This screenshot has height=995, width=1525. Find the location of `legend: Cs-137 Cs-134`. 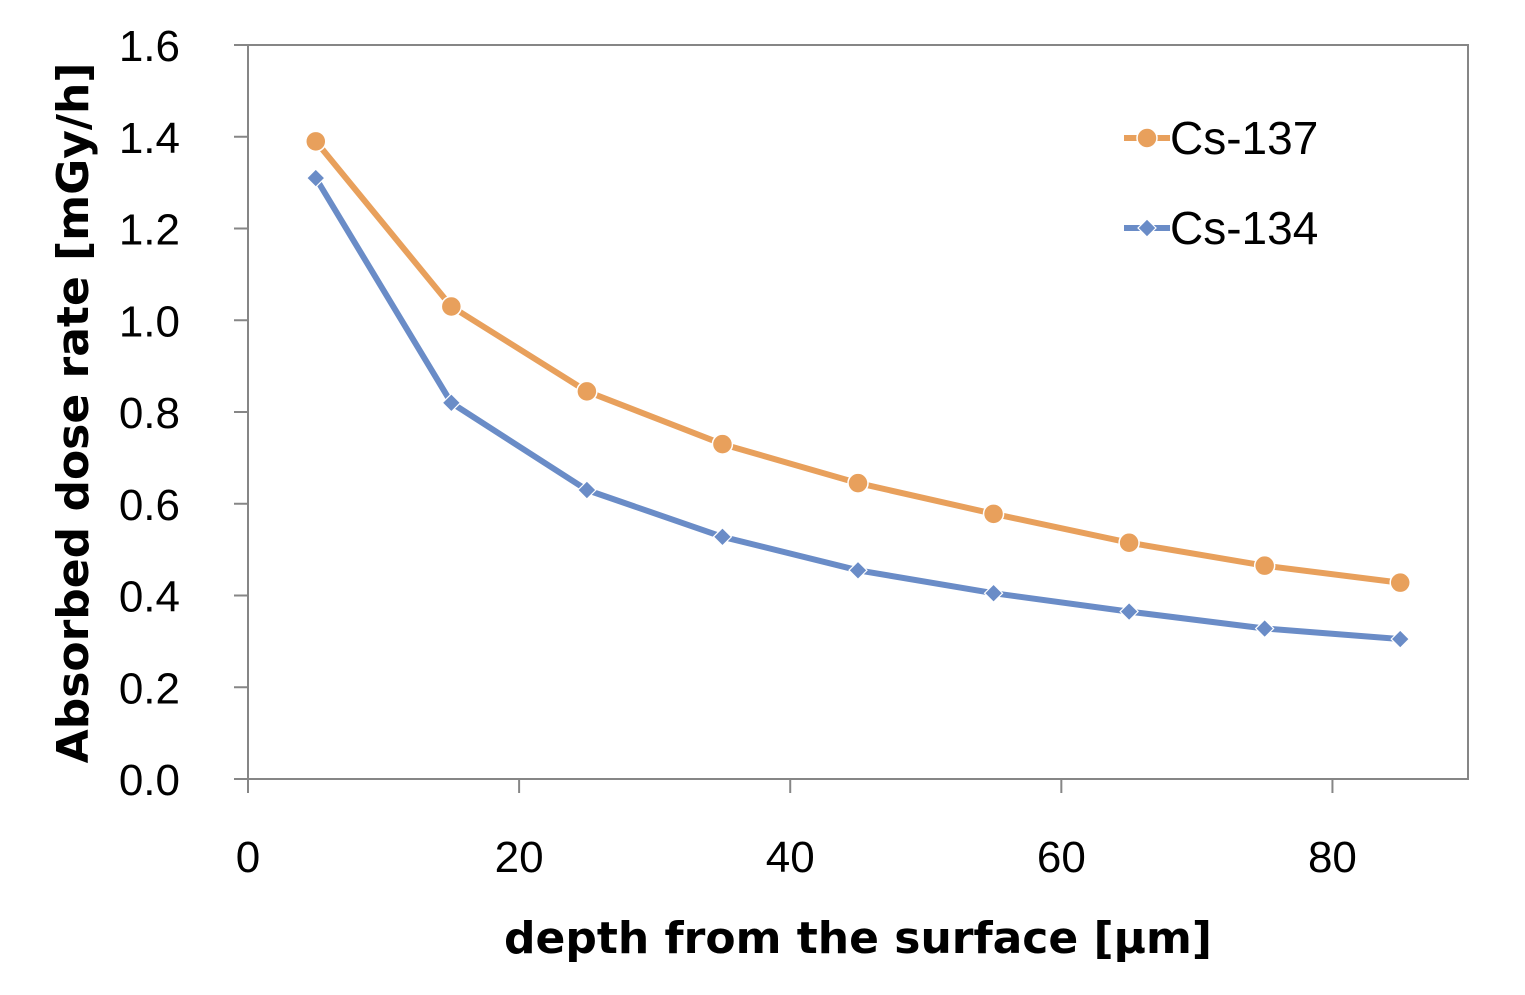

legend: Cs-137 Cs-134 is located at coordinates (1221, 183).